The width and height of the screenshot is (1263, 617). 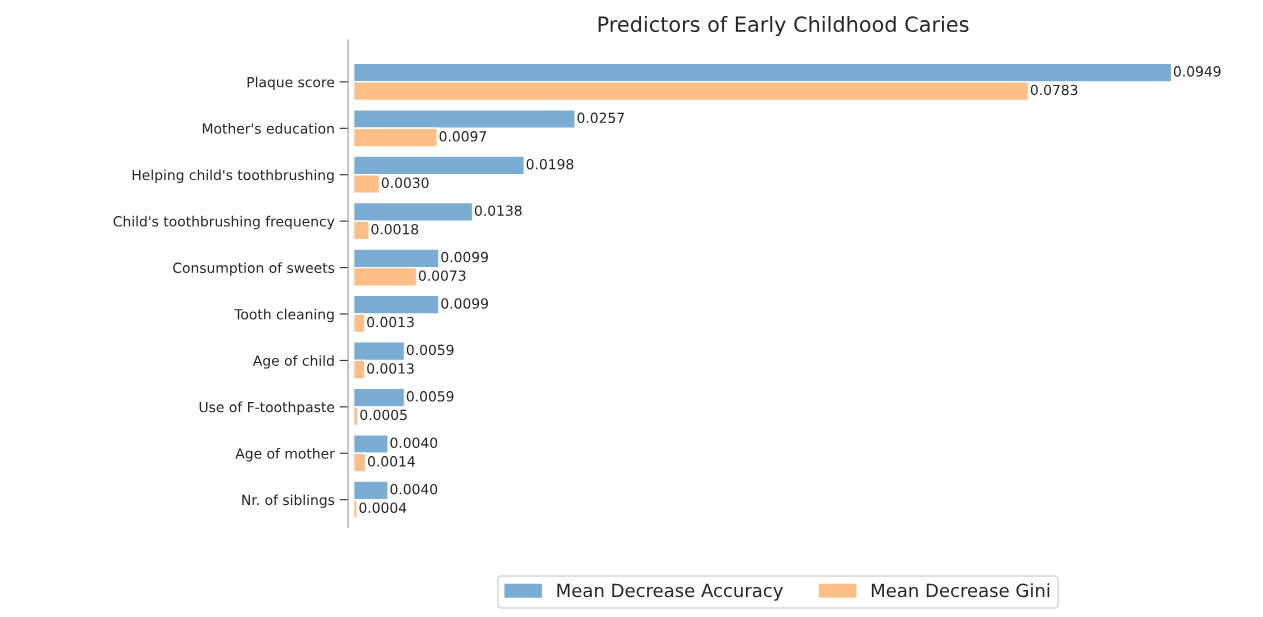 What do you see at coordinates (233, 176) in the screenshot?
I see `y-tick-label: Helping child's toothbrushing` at bounding box center [233, 176].